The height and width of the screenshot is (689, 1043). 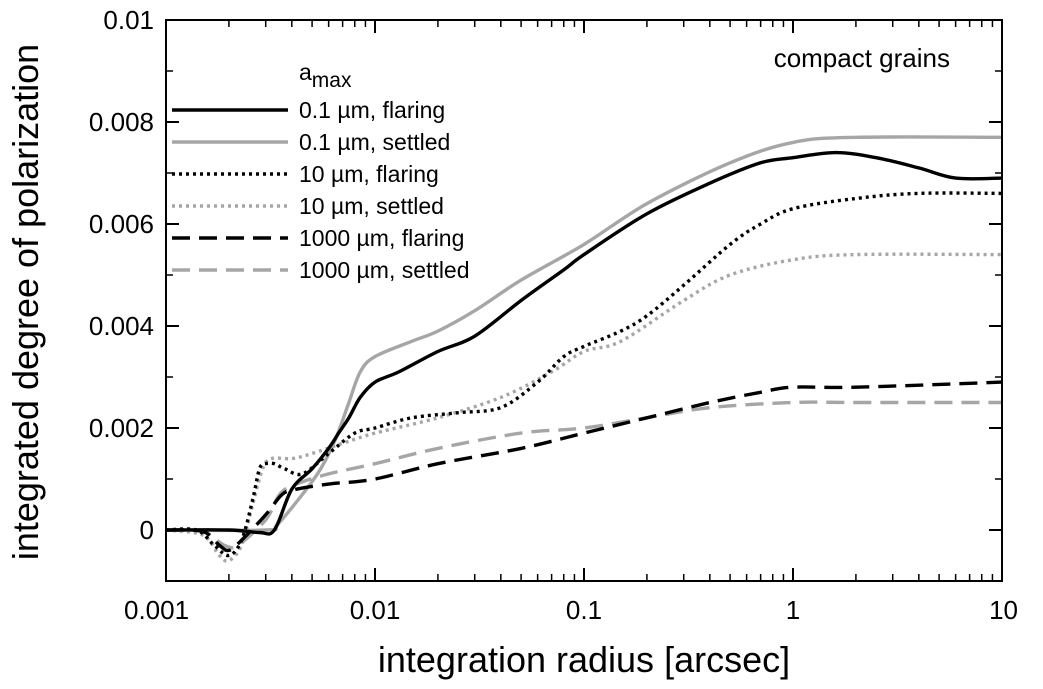 I want to click on y-tick-label: 0.002, so click(x=121, y=428).